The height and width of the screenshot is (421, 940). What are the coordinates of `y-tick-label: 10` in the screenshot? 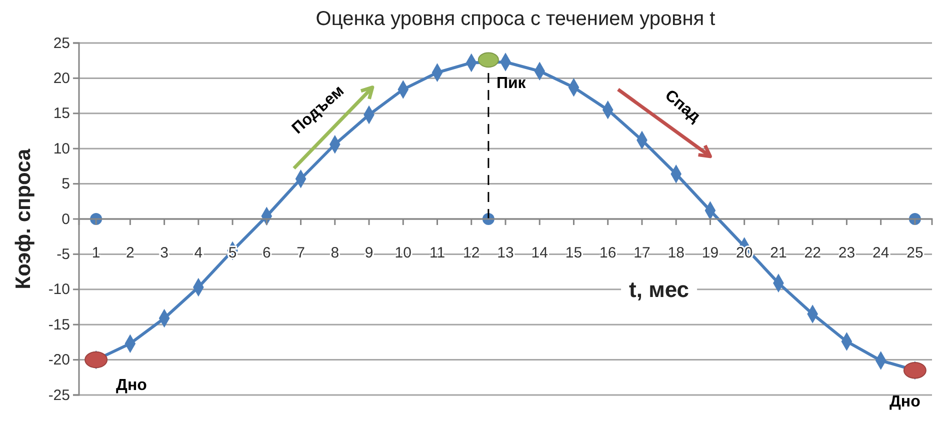 It's located at (61, 149).